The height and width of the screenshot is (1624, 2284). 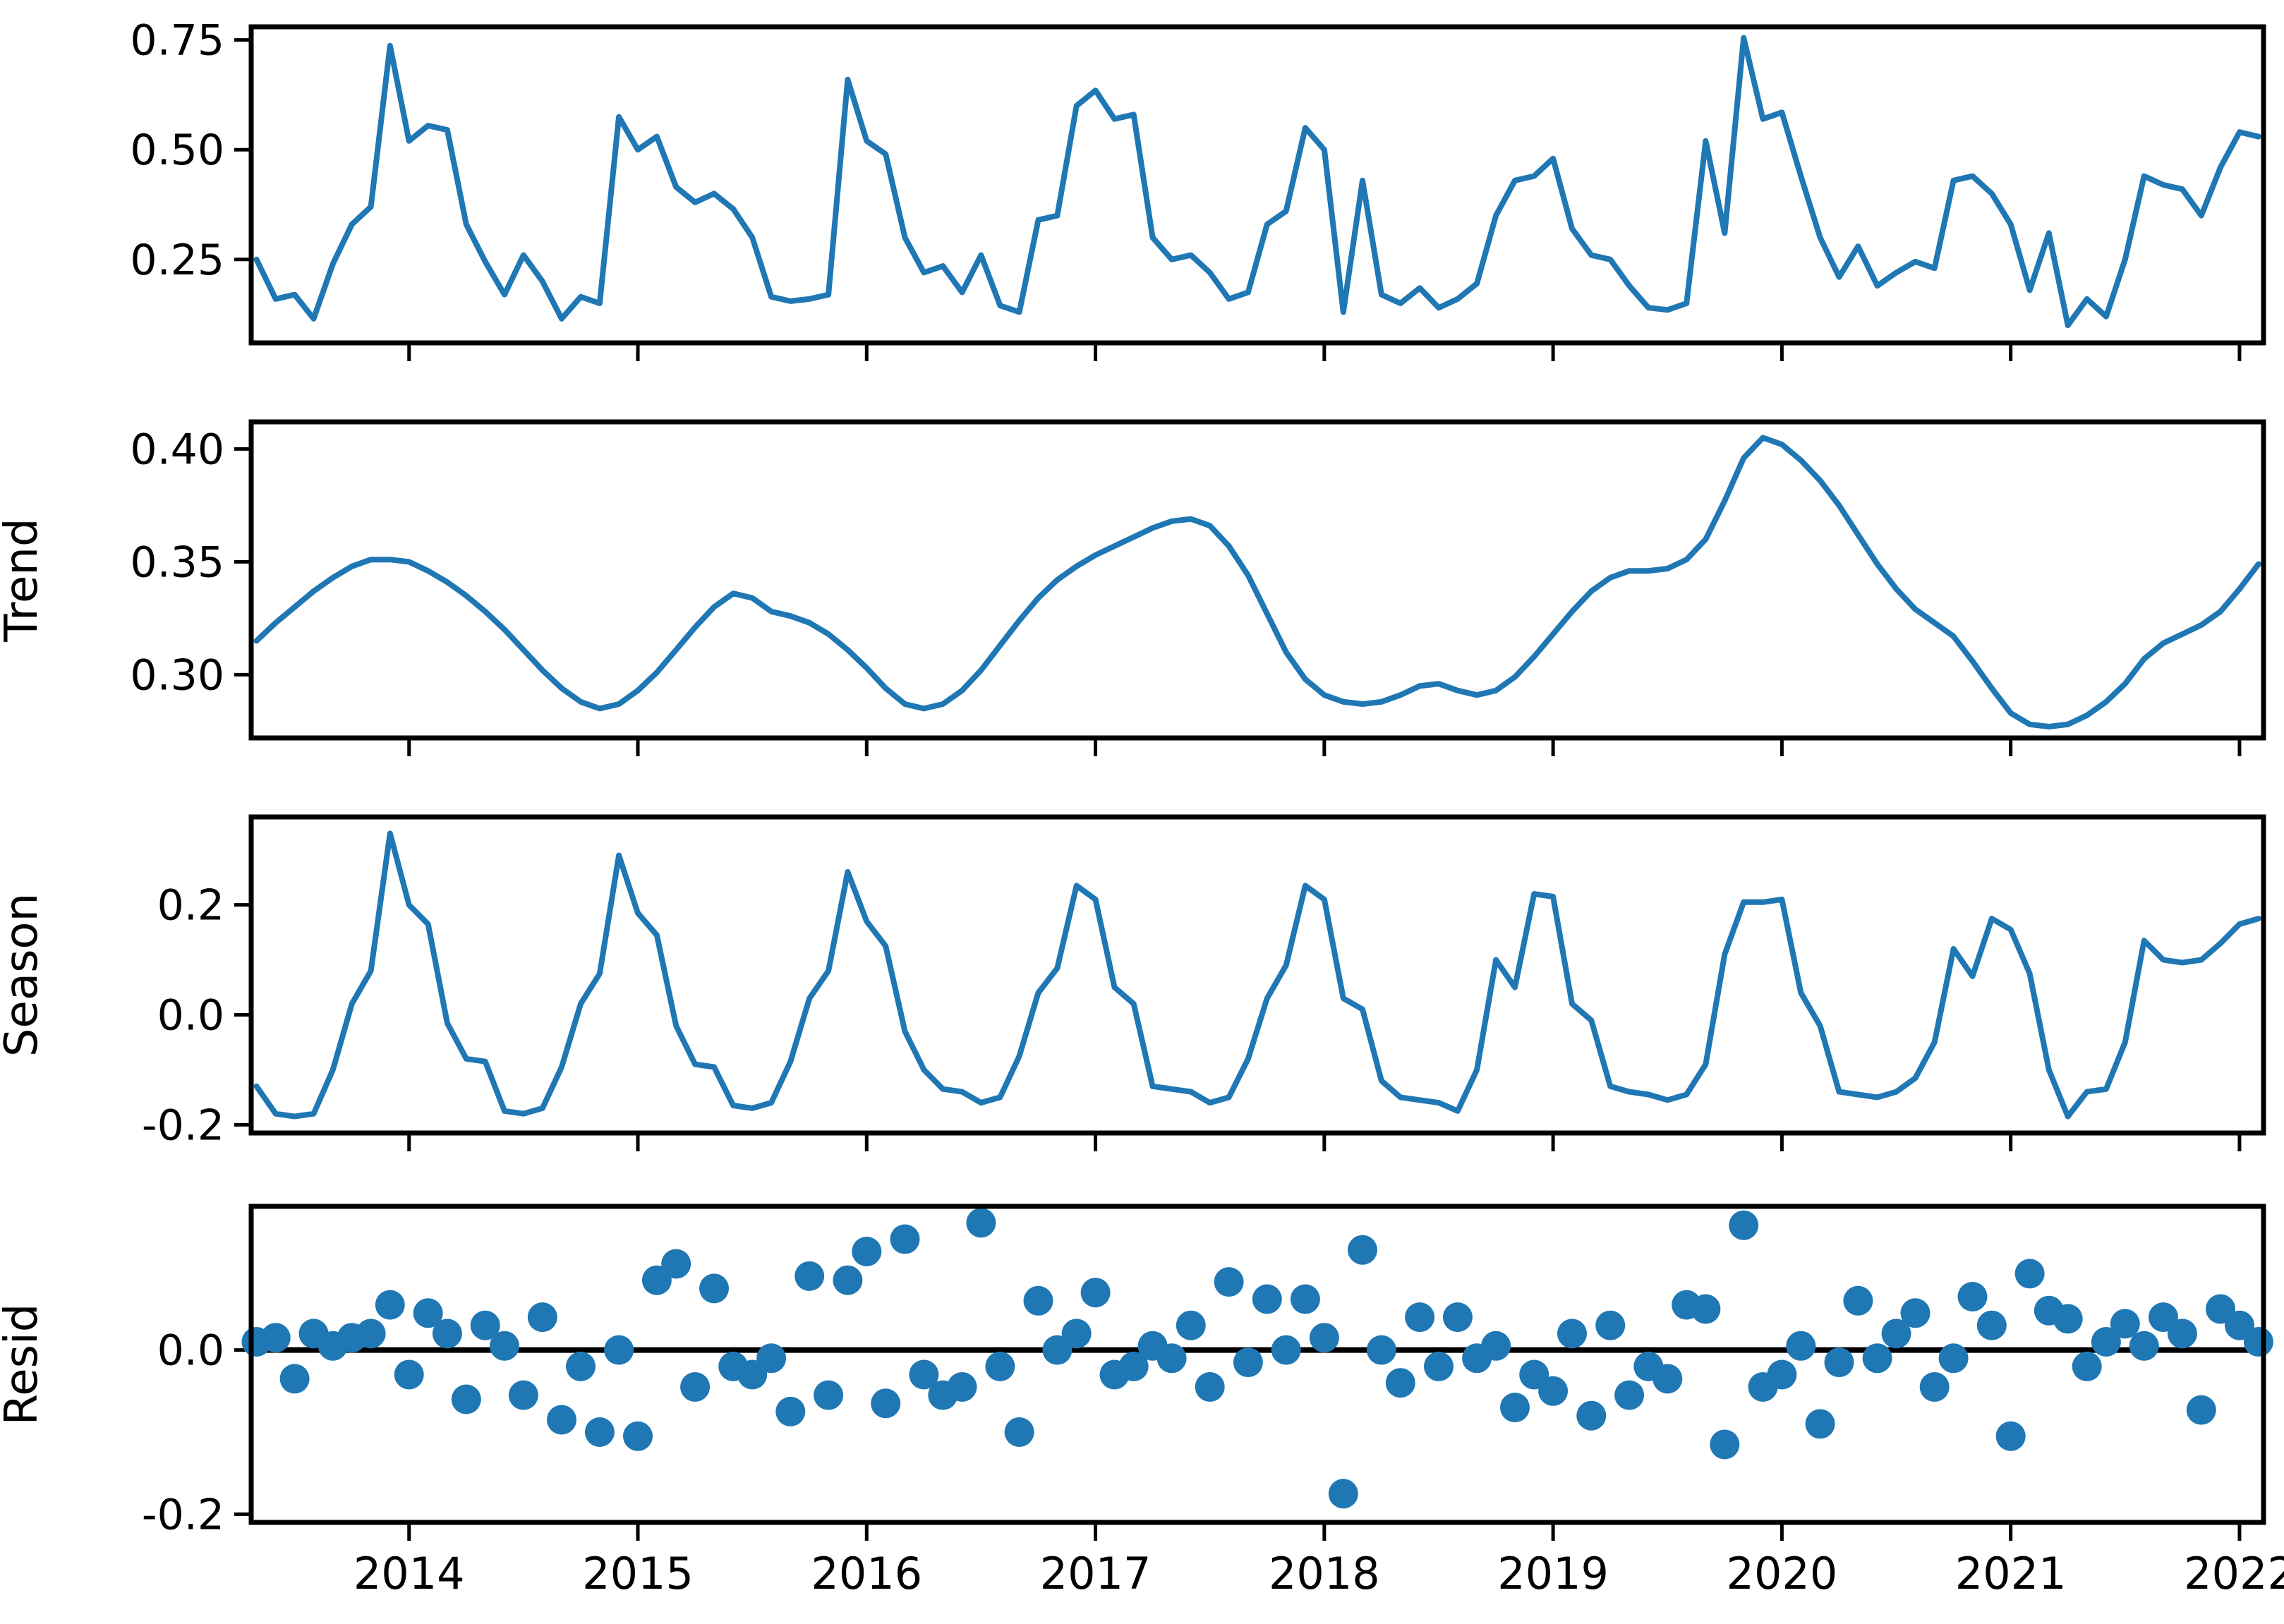 I want to click on y-tick-label: 0.40, so click(x=177, y=450).